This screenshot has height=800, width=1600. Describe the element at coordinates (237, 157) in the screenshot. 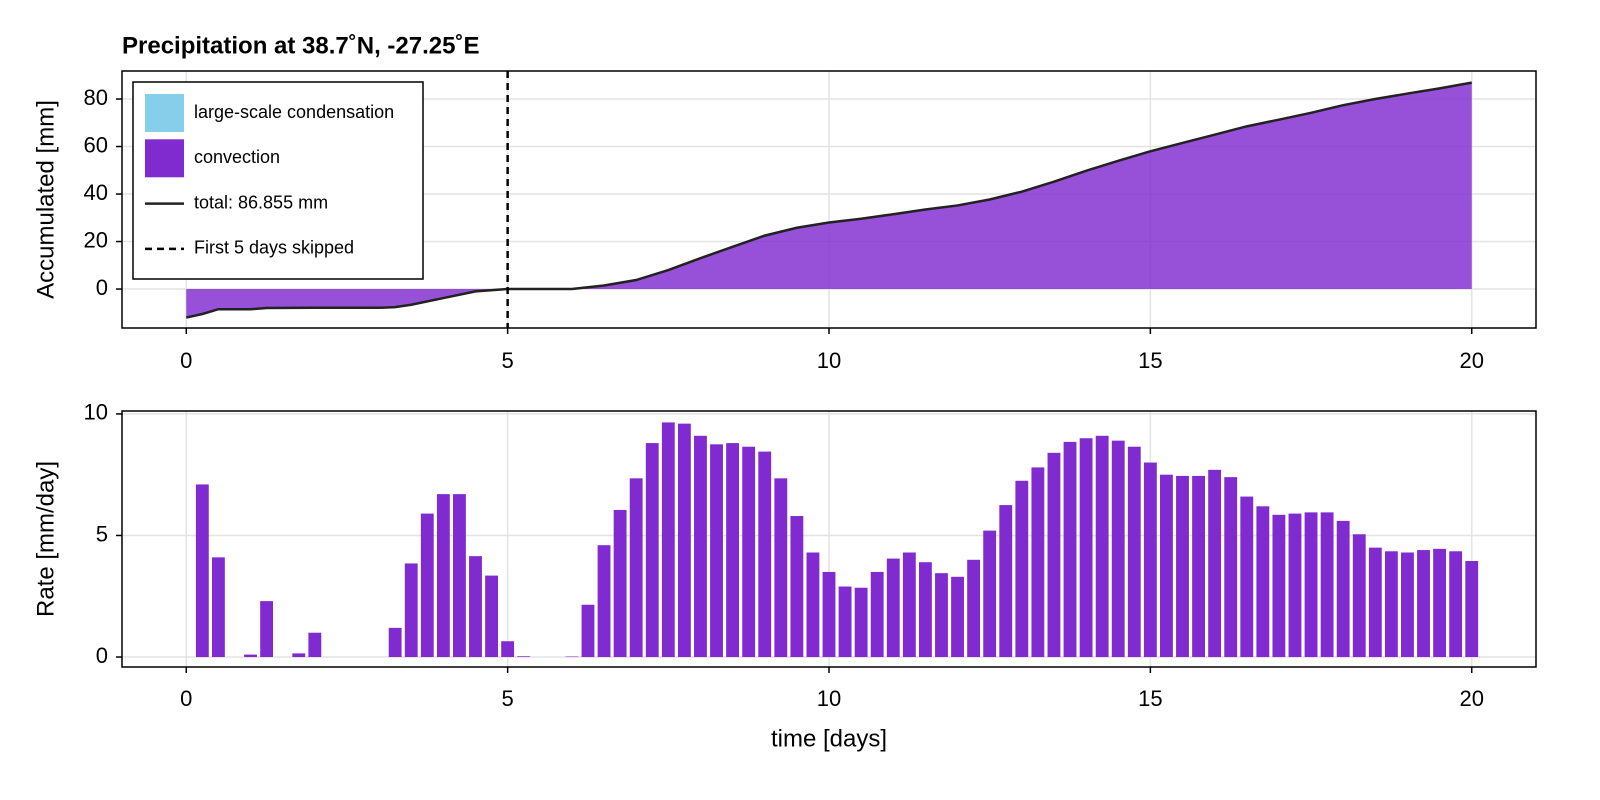

I see `legend-label: convection` at that location.